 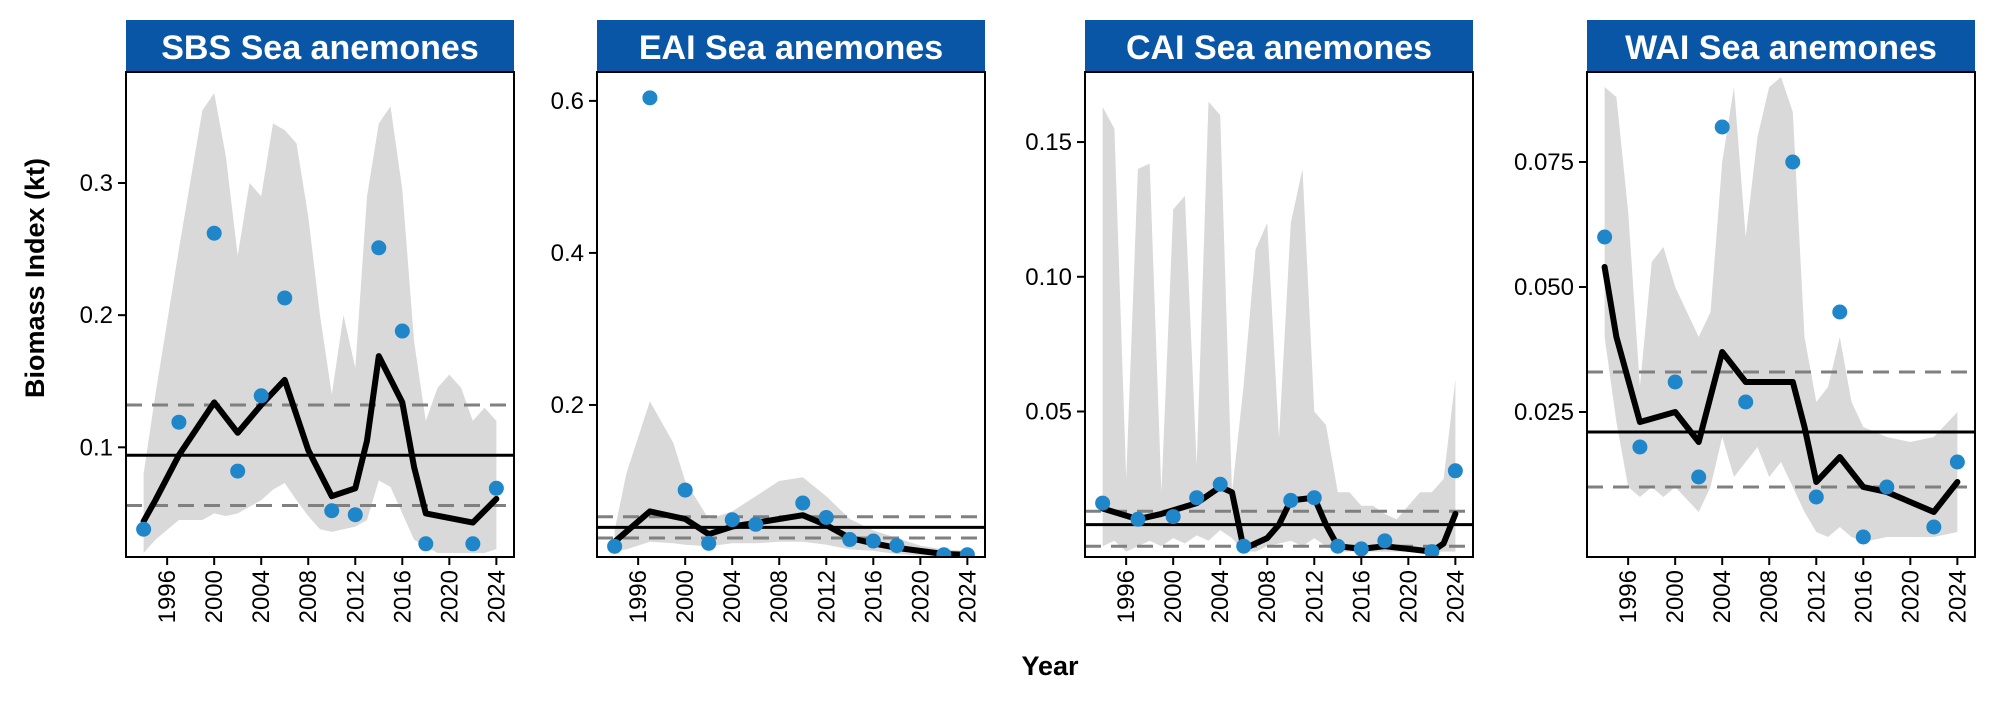 What do you see at coordinates (873, 596) in the screenshot?
I see `x-tick-label: 2016` at bounding box center [873, 596].